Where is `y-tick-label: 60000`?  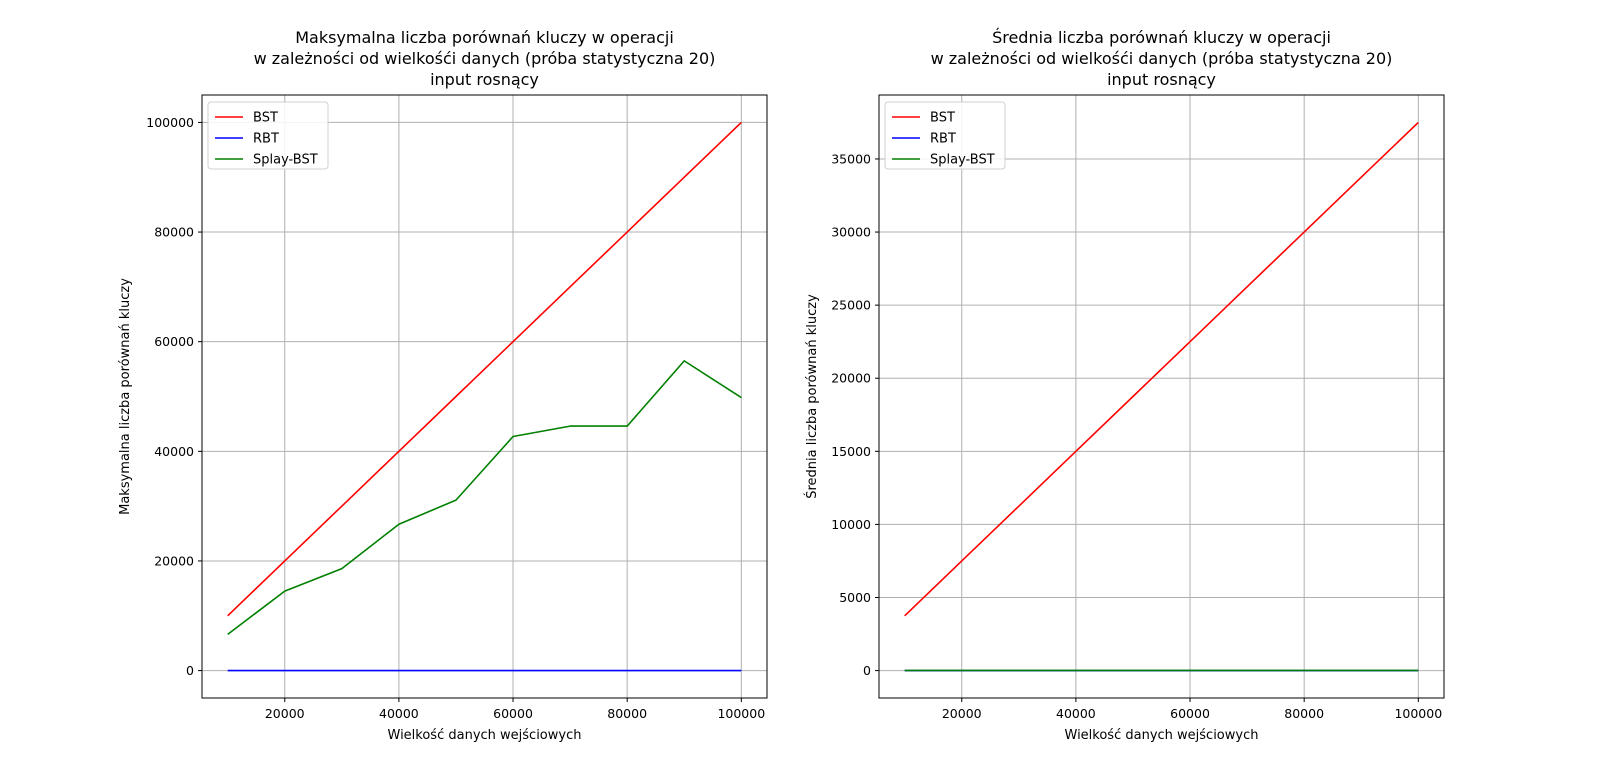 y-tick-label: 60000 is located at coordinates (174, 341).